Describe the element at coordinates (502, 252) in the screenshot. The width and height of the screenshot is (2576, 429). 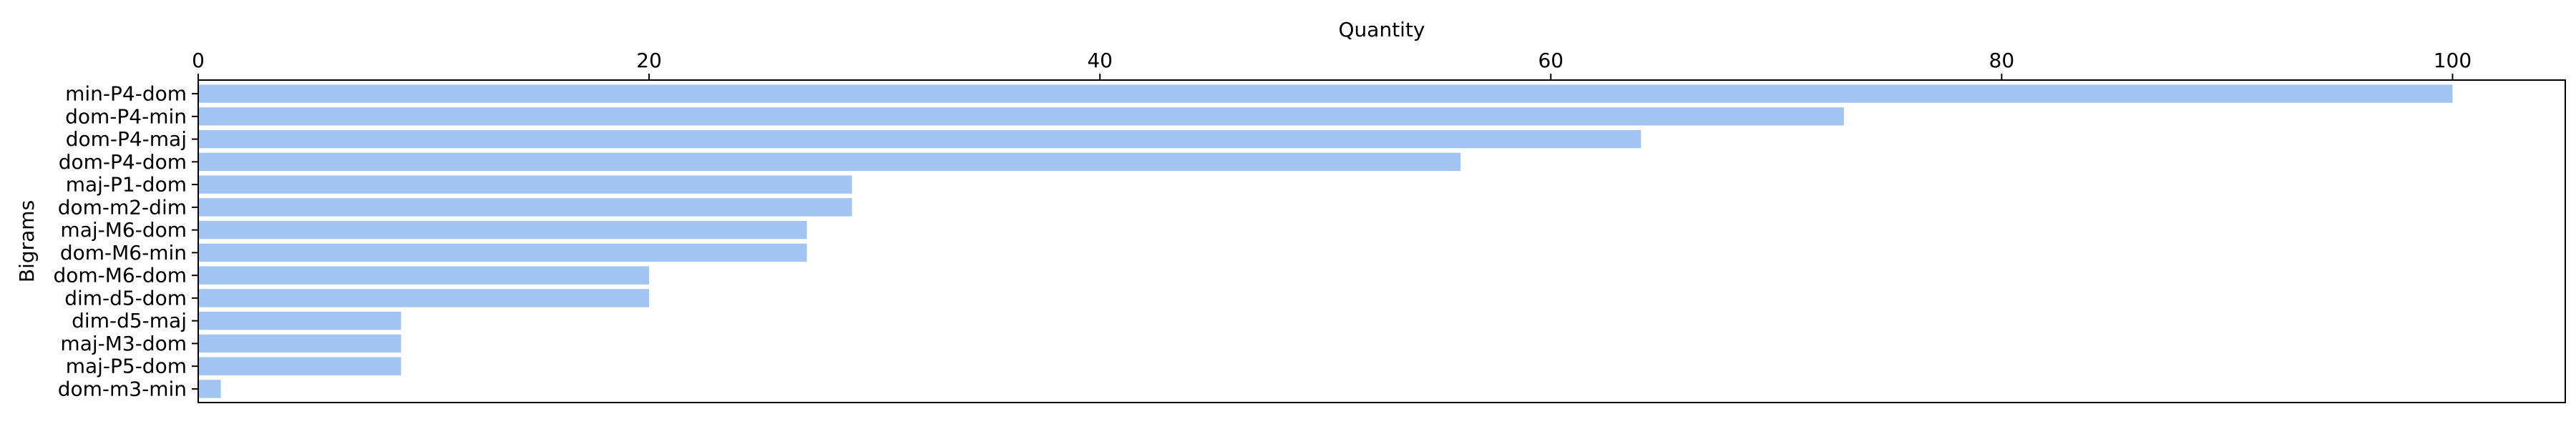
I see `bar-dom-M6-min` at that location.